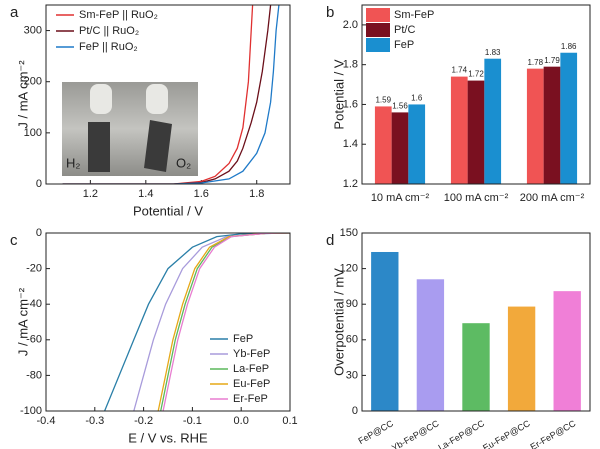 This screenshot has height=449, width=600. I want to click on x-tick-label: 1.6, so click(201, 194).